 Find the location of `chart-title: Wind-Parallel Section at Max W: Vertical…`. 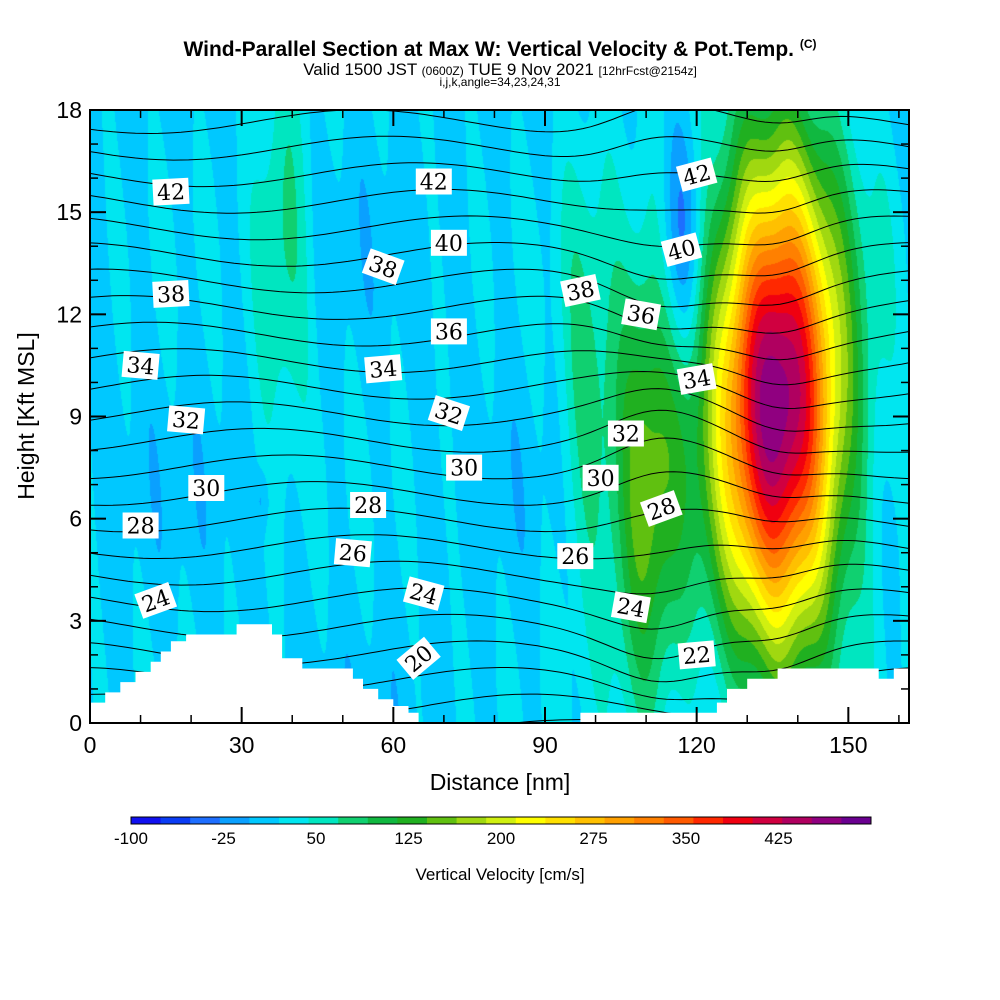

chart-title: Wind-Parallel Section at Max W: Vertical… is located at coordinates (500, 49).